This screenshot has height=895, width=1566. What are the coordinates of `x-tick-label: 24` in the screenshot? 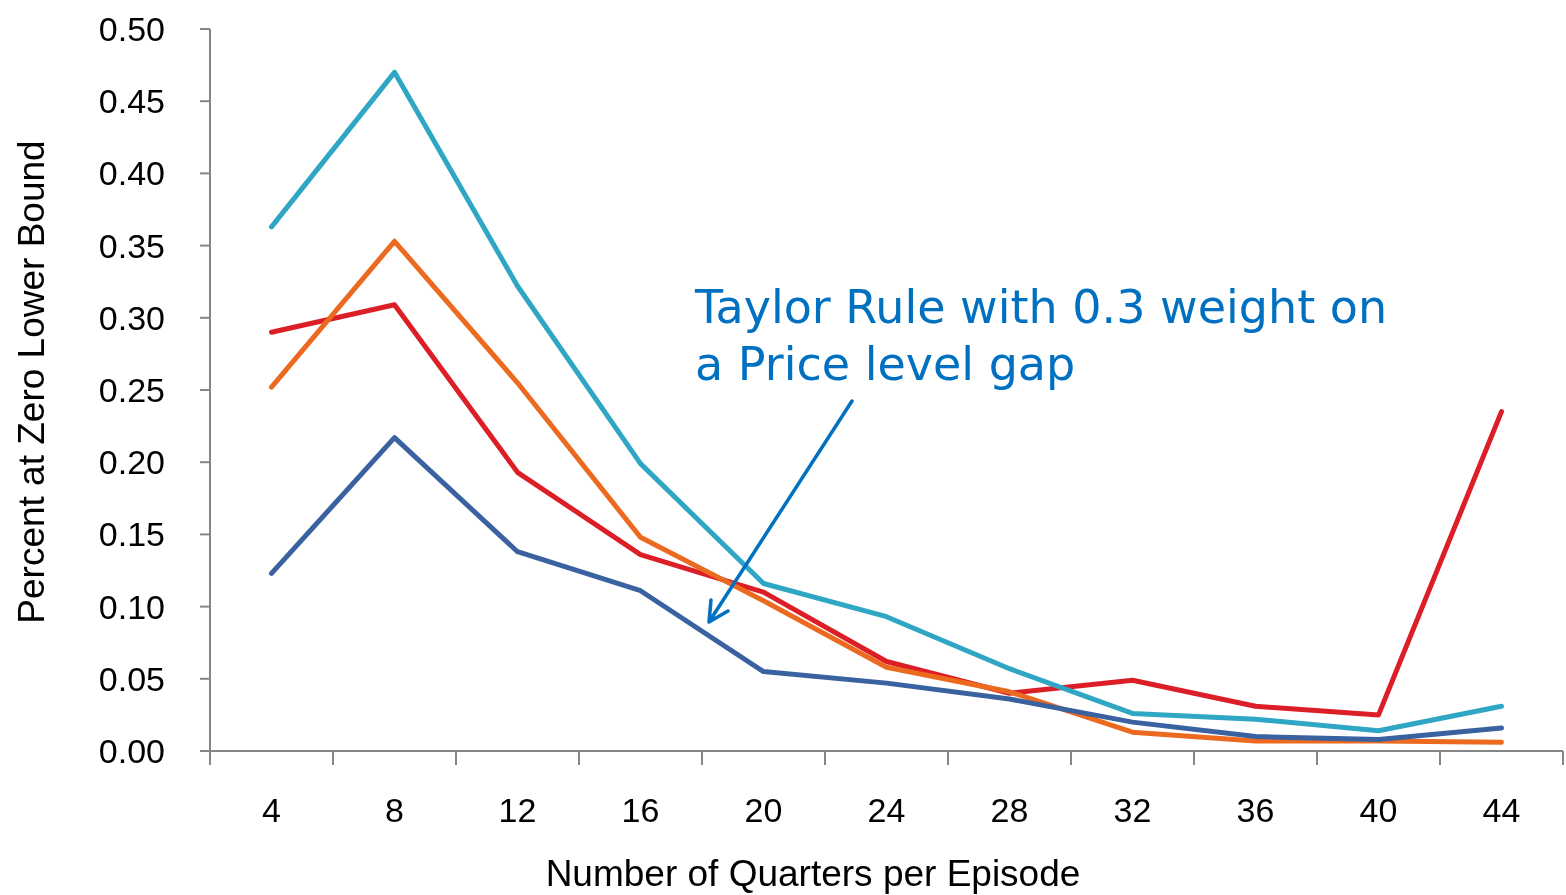 It's located at (886, 810).